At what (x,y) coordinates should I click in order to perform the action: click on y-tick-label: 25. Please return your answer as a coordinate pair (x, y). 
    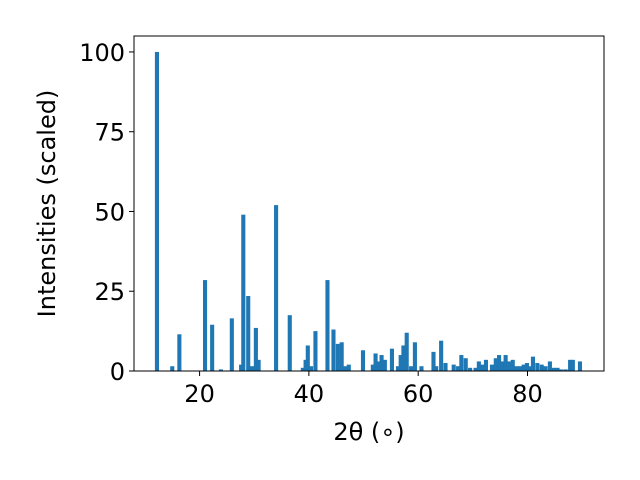
    Looking at the image, I should click on (109, 292).